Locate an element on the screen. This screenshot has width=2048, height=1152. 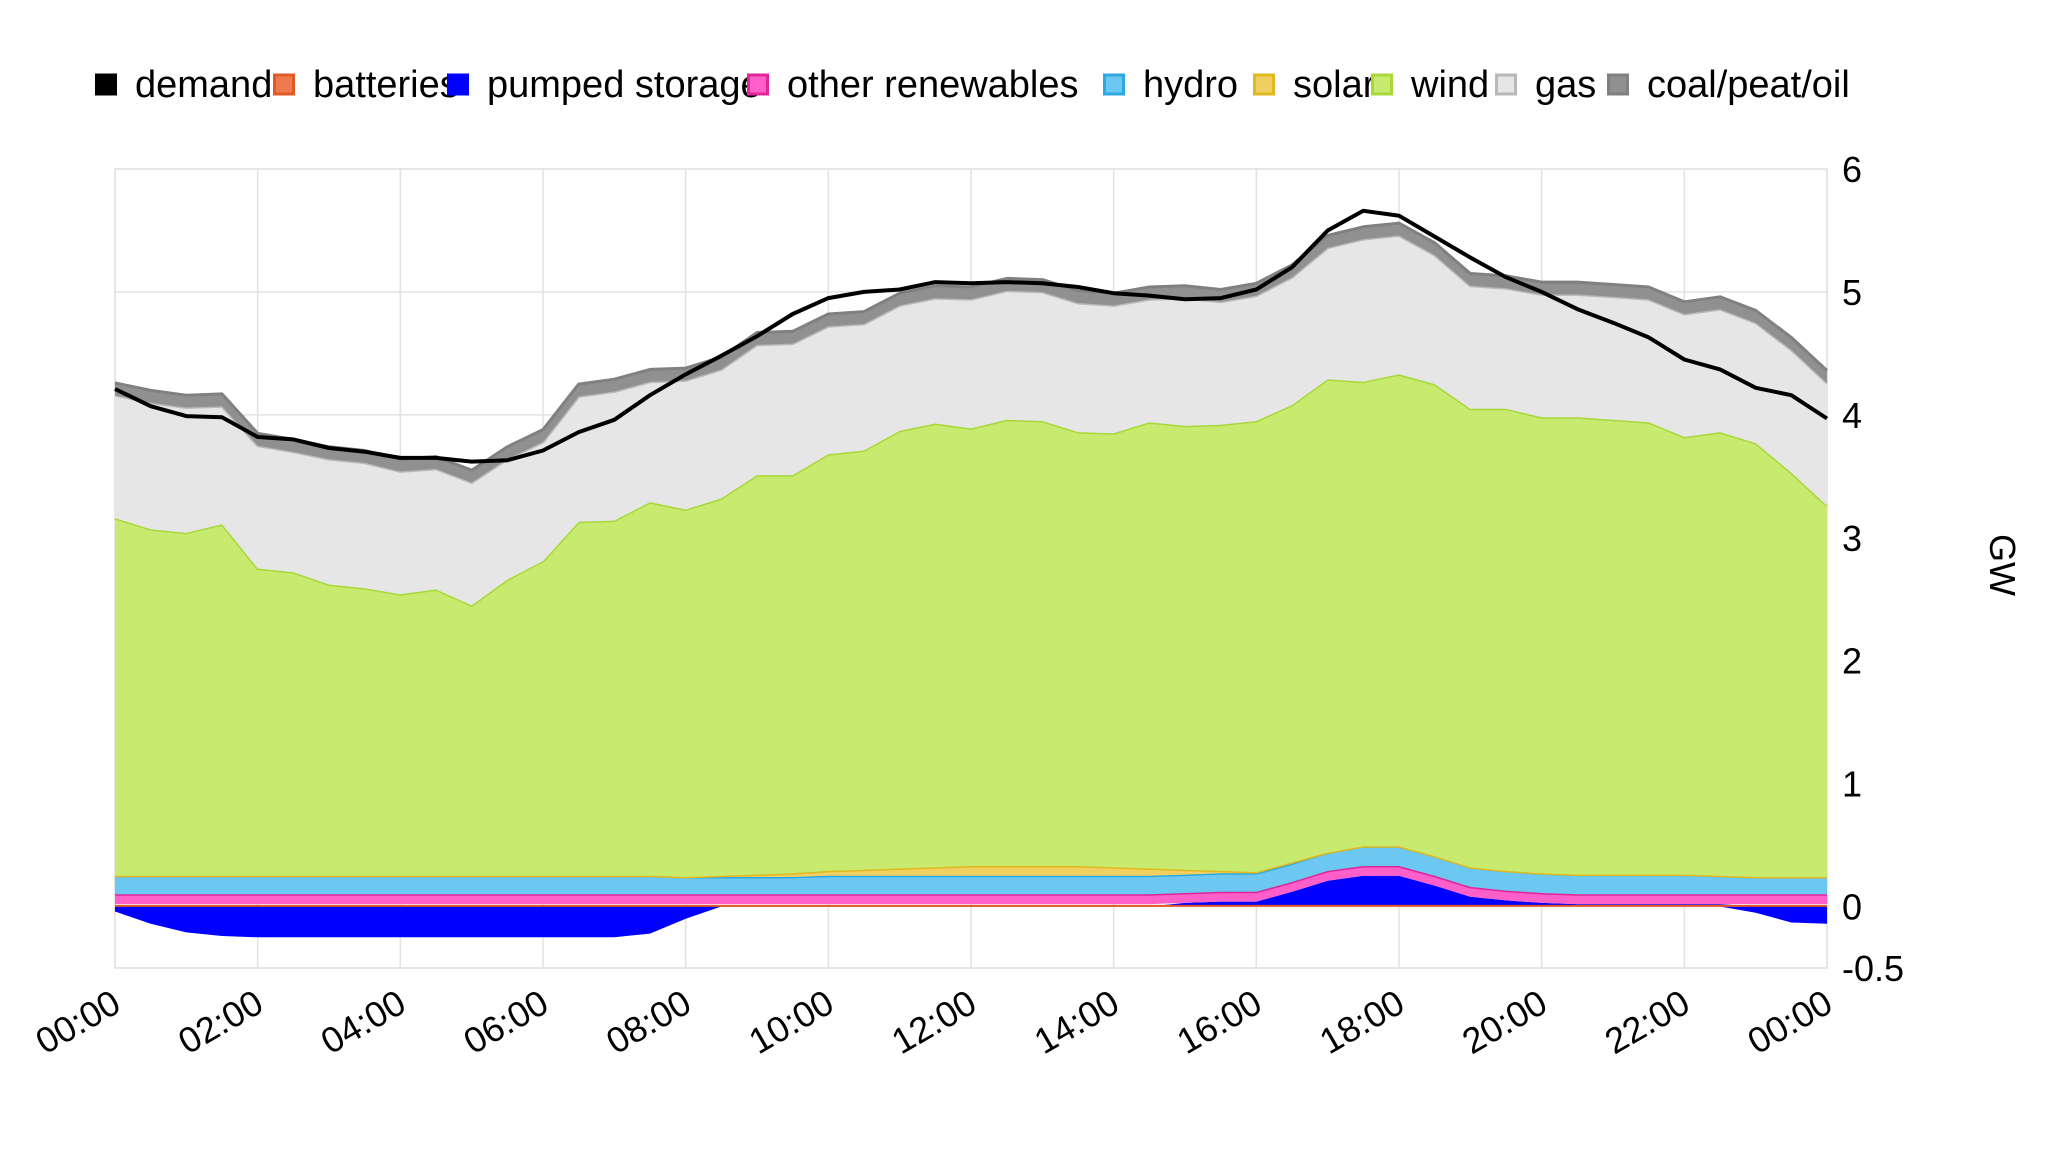
legend-item-demand: demand is located at coordinates (184, 85).